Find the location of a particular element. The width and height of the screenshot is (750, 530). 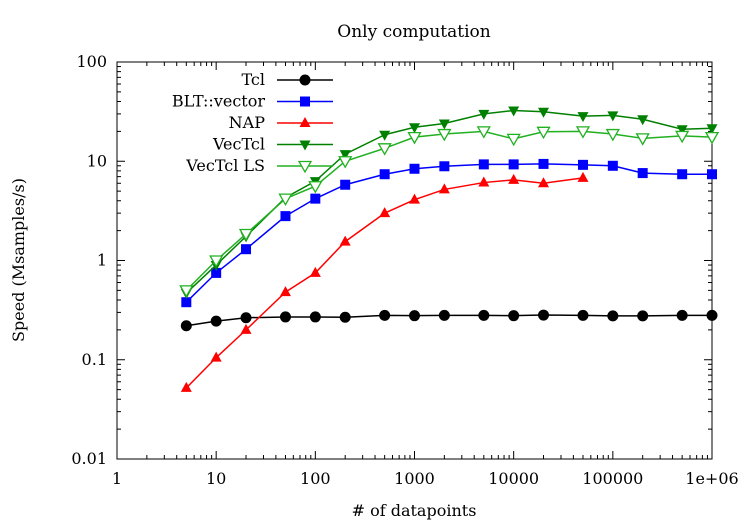

x-tick-label: 100 is located at coordinates (315, 478).